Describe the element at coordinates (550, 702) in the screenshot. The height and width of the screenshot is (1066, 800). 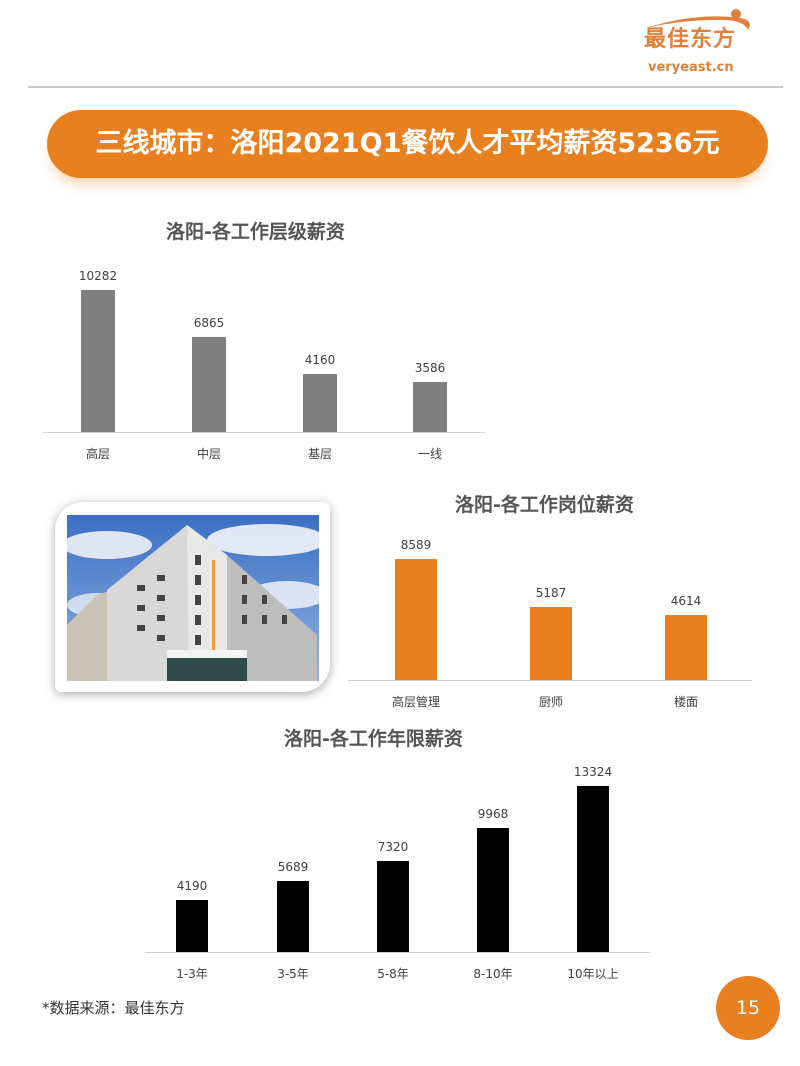
I see `chart2-category-label: 厨师` at that location.